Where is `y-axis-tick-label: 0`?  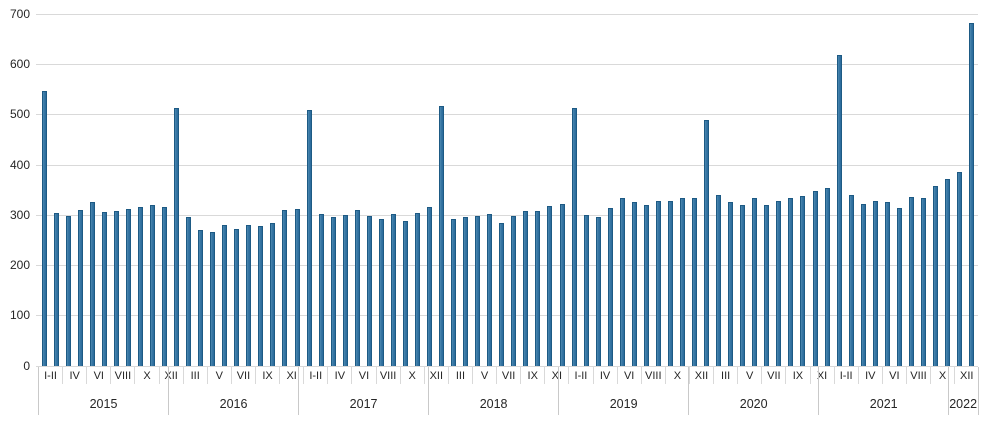 y-axis-tick-label: 0 is located at coordinates (26, 365).